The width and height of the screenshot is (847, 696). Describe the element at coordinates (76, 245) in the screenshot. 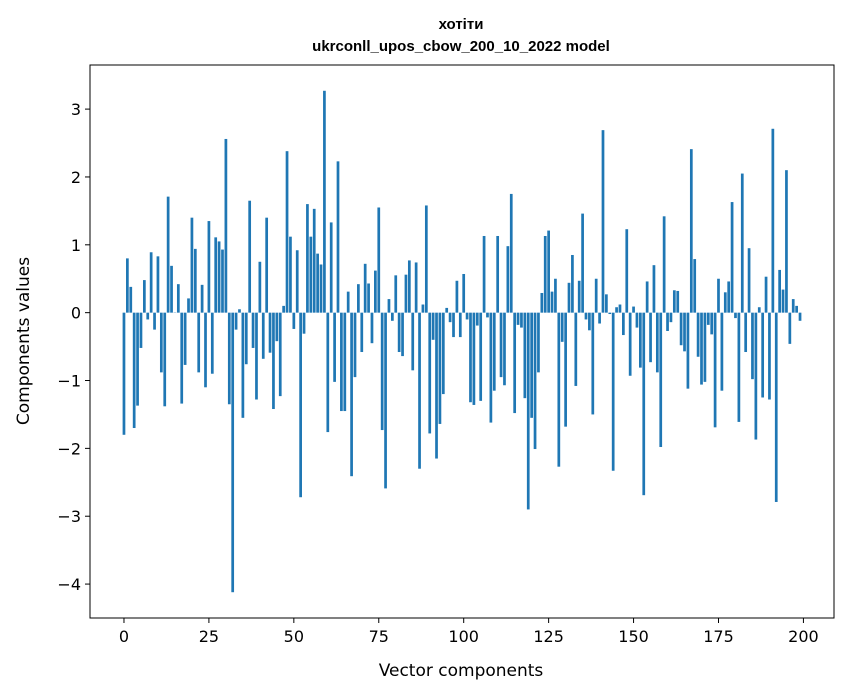

I see `y-tick-label: 1` at that location.